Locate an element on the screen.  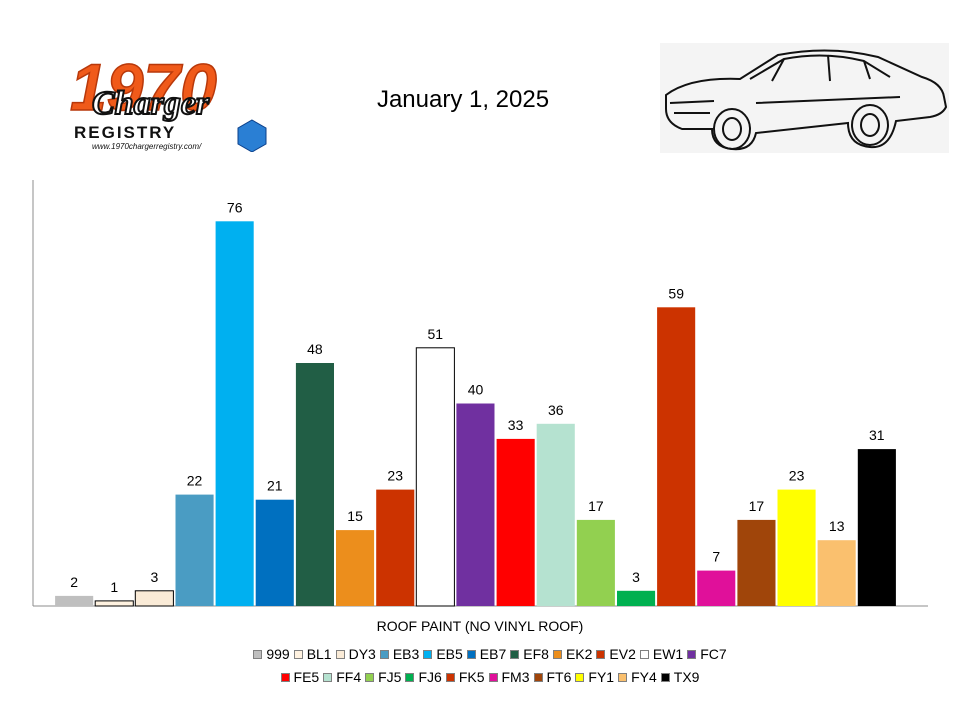
legend-label: EW1 is located at coordinates (668, 654).